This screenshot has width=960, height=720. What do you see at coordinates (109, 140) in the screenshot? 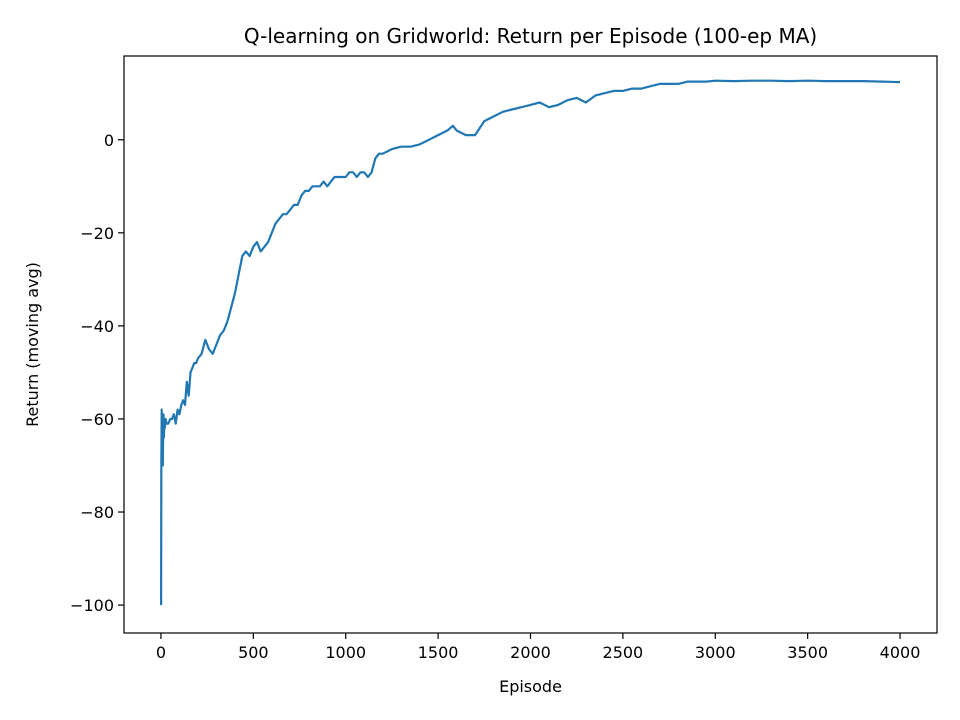
I see `y-tick-label: 0` at bounding box center [109, 140].